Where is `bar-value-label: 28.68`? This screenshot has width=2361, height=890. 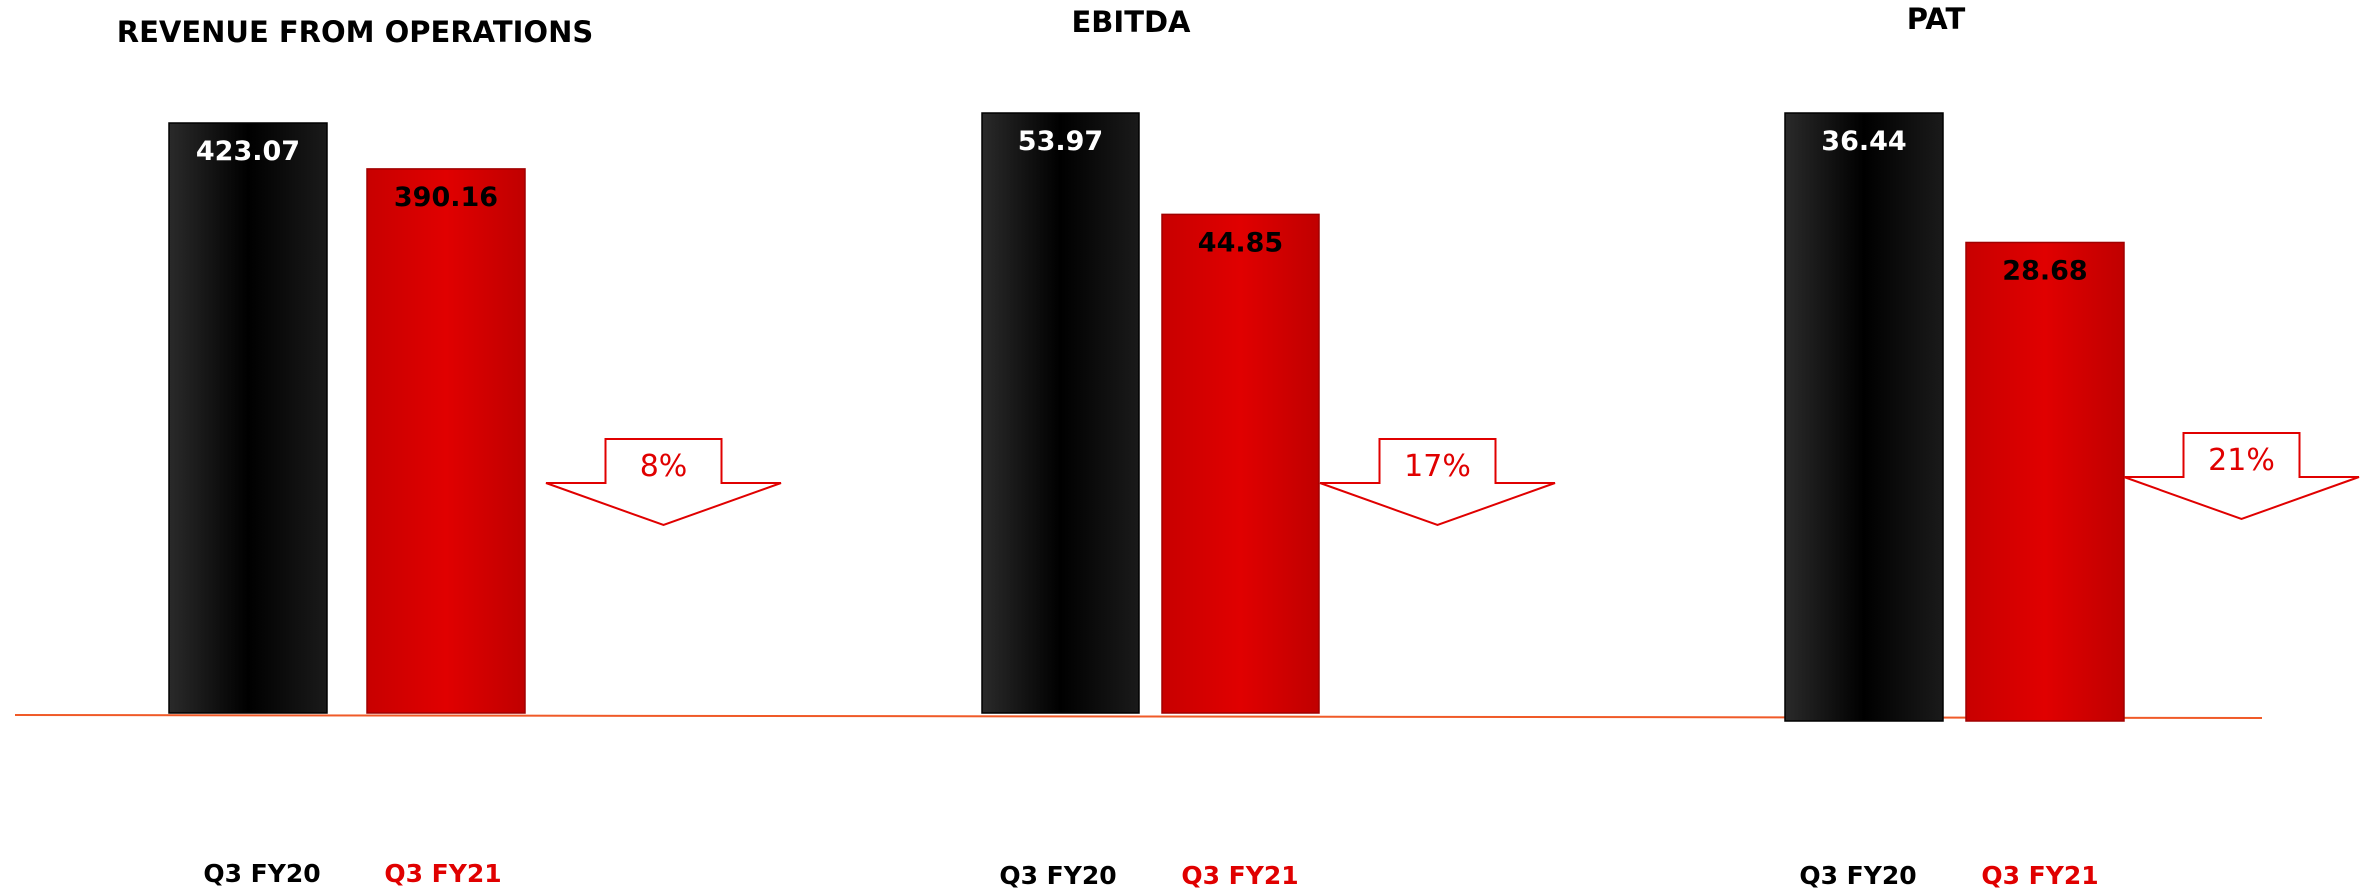
bar-value-label: 28.68 is located at coordinates (2044, 270).